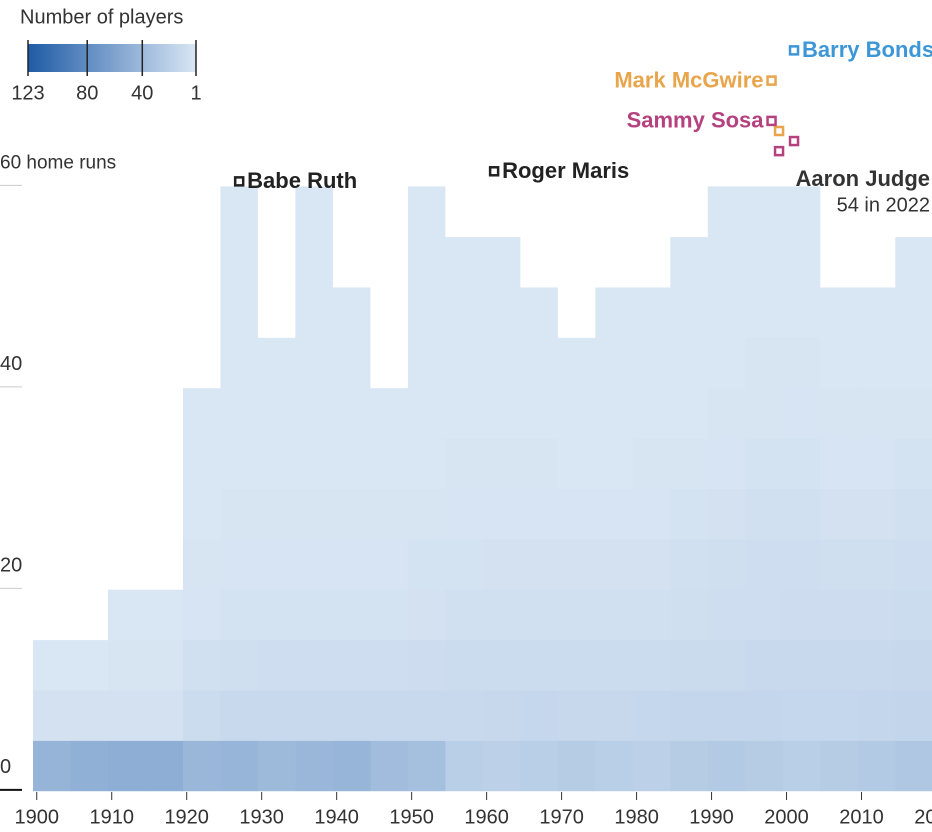 Image resolution: width=932 pixels, height=832 pixels. Describe the element at coordinates (883, 205) in the screenshot. I see `annotation-text: 54 in 2022` at that location.